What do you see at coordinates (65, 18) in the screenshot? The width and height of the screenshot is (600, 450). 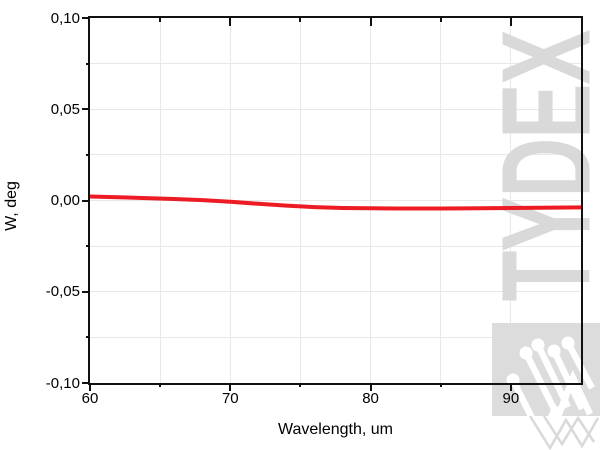 I see `y-tick-label: 0,10` at bounding box center [65, 18].